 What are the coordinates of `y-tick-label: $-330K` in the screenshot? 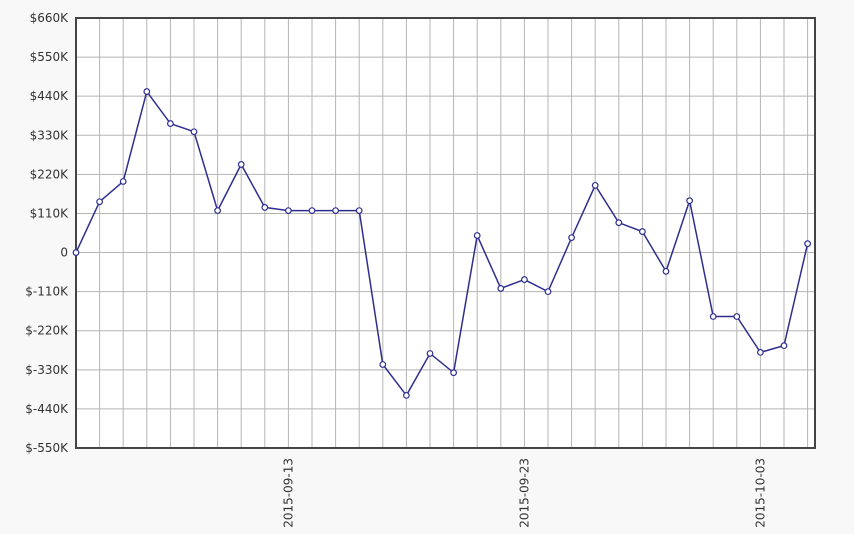 It's located at (47, 370).